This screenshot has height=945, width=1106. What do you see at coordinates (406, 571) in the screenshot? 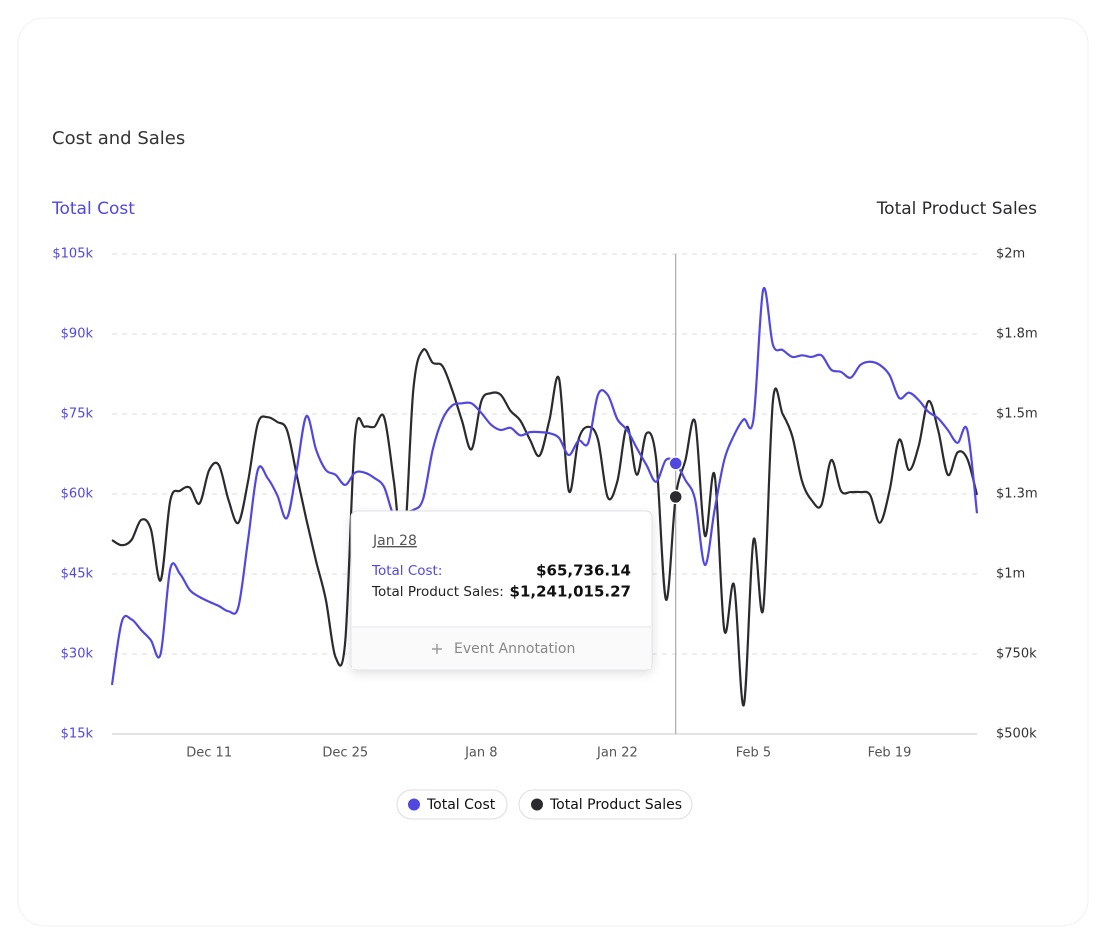
I see `tooltip-name: Total Cost:` at bounding box center [406, 571].